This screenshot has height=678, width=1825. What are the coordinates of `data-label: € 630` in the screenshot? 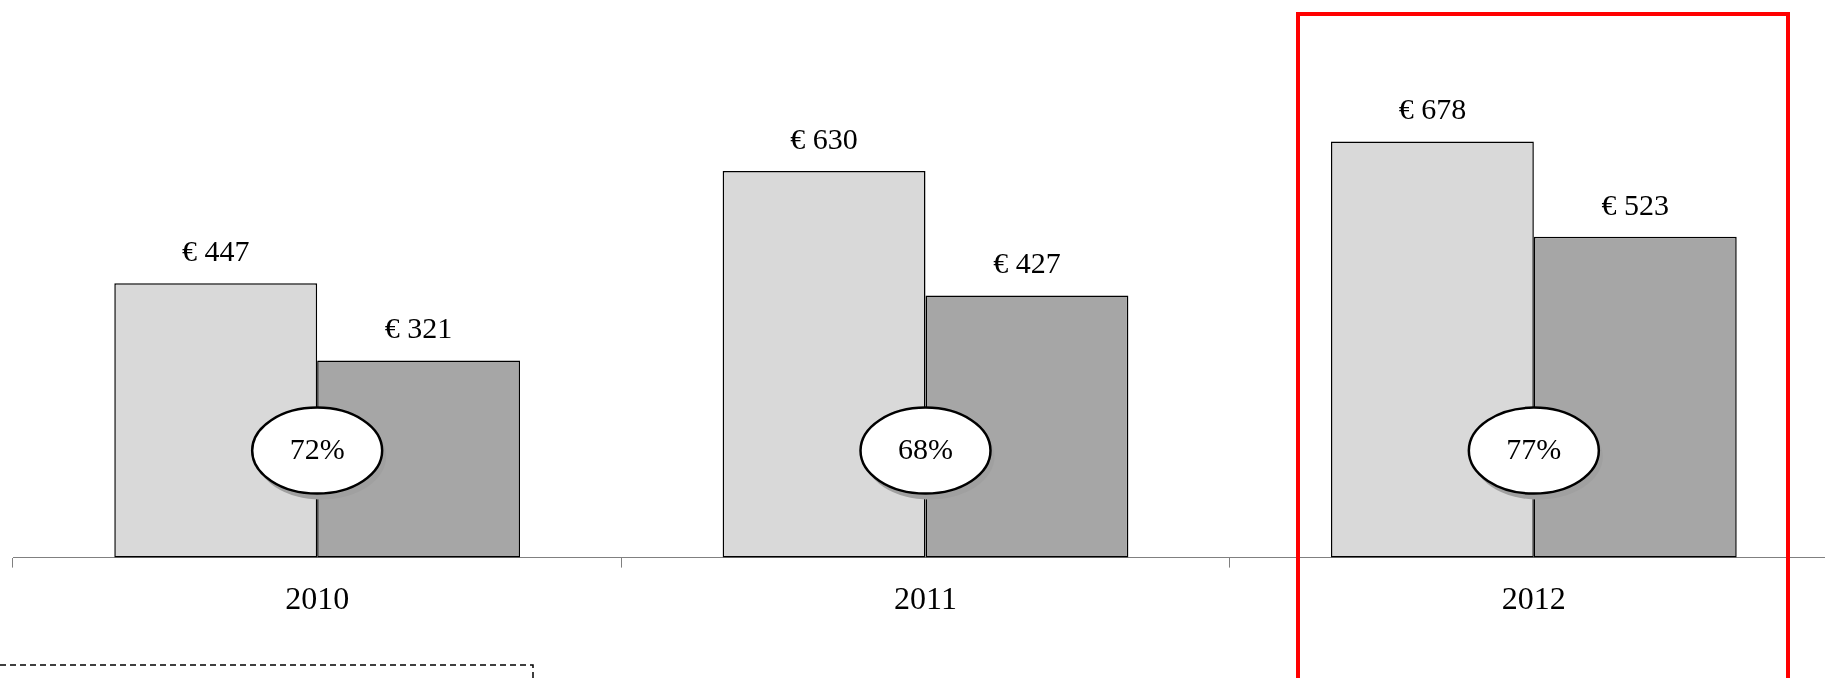 It's located at (824, 138).